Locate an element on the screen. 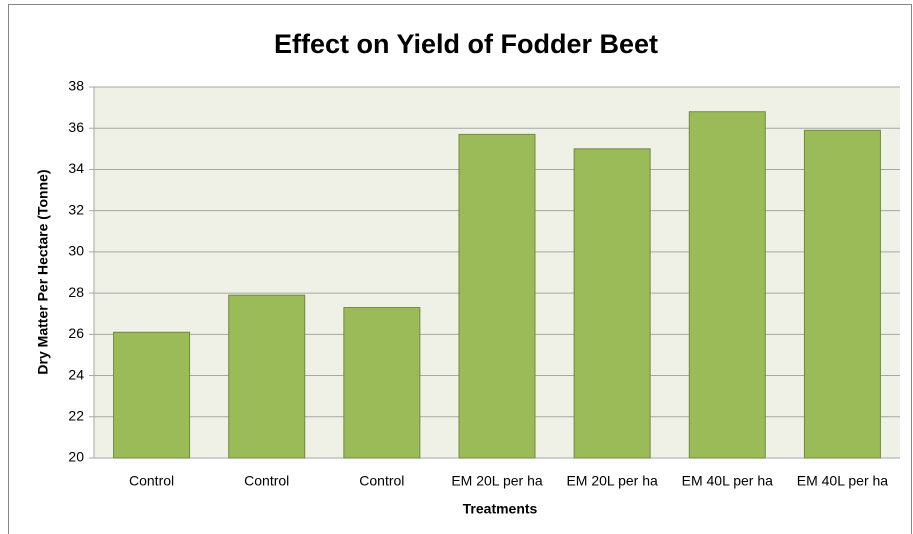  x-axis-label: Treatments is located at coordinates (500, 509).